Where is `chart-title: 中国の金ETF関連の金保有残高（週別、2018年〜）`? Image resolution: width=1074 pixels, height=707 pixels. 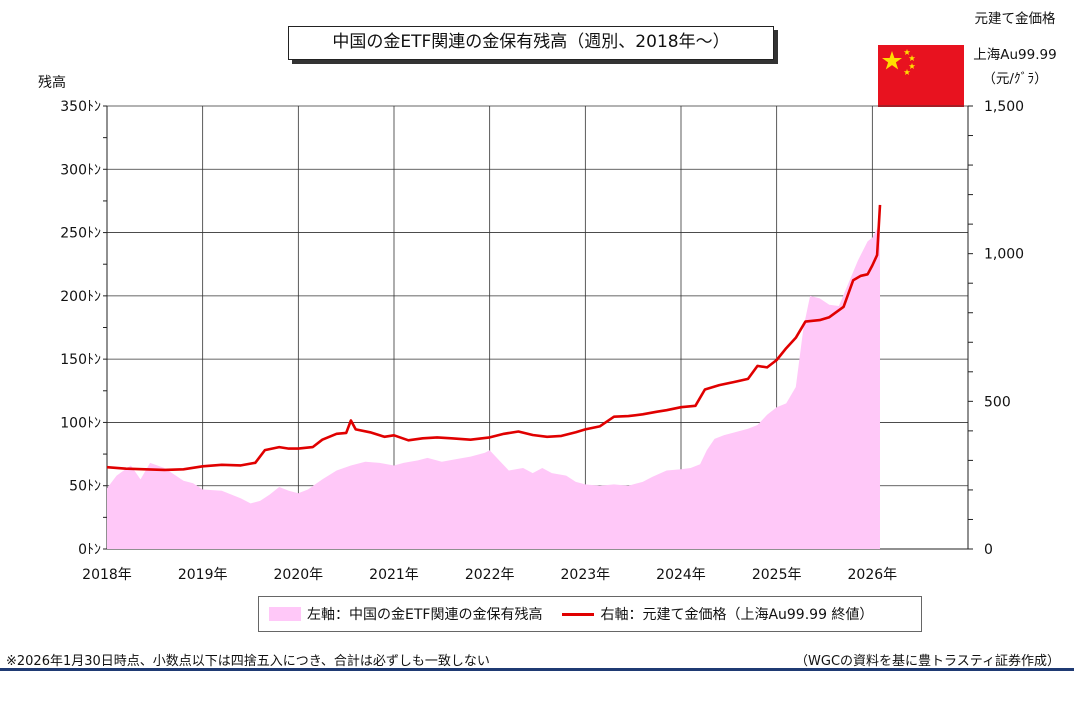
chart-title: 中国の金ETF関連の金保有残高（週別、2018年〜） is located at coordinates (531, 43).